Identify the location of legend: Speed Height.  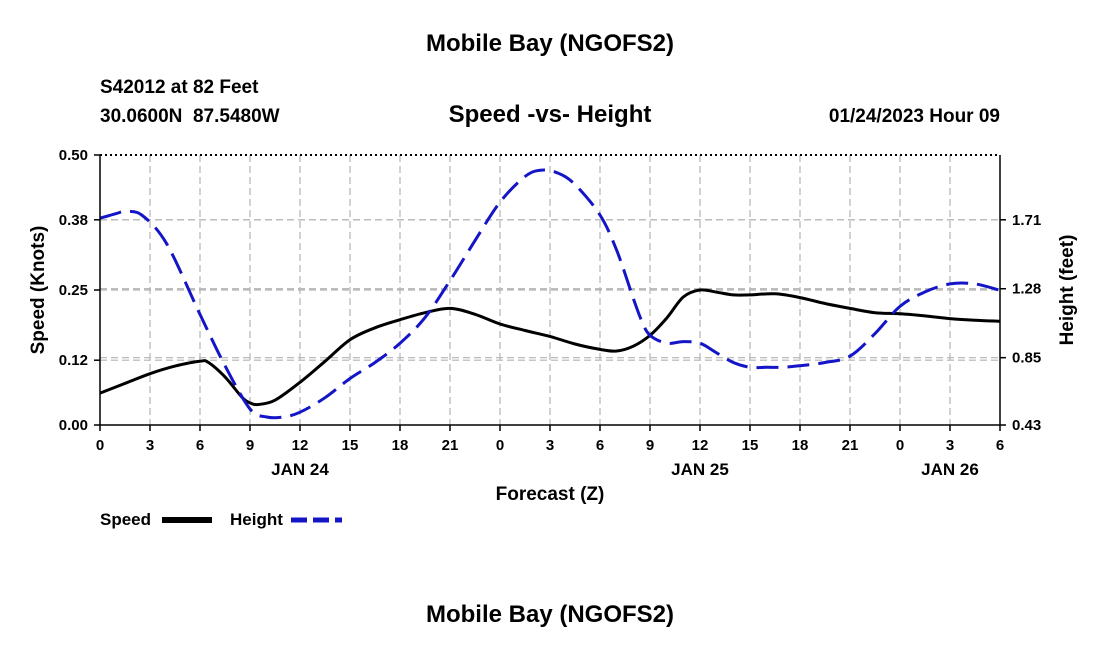
(221, 519).